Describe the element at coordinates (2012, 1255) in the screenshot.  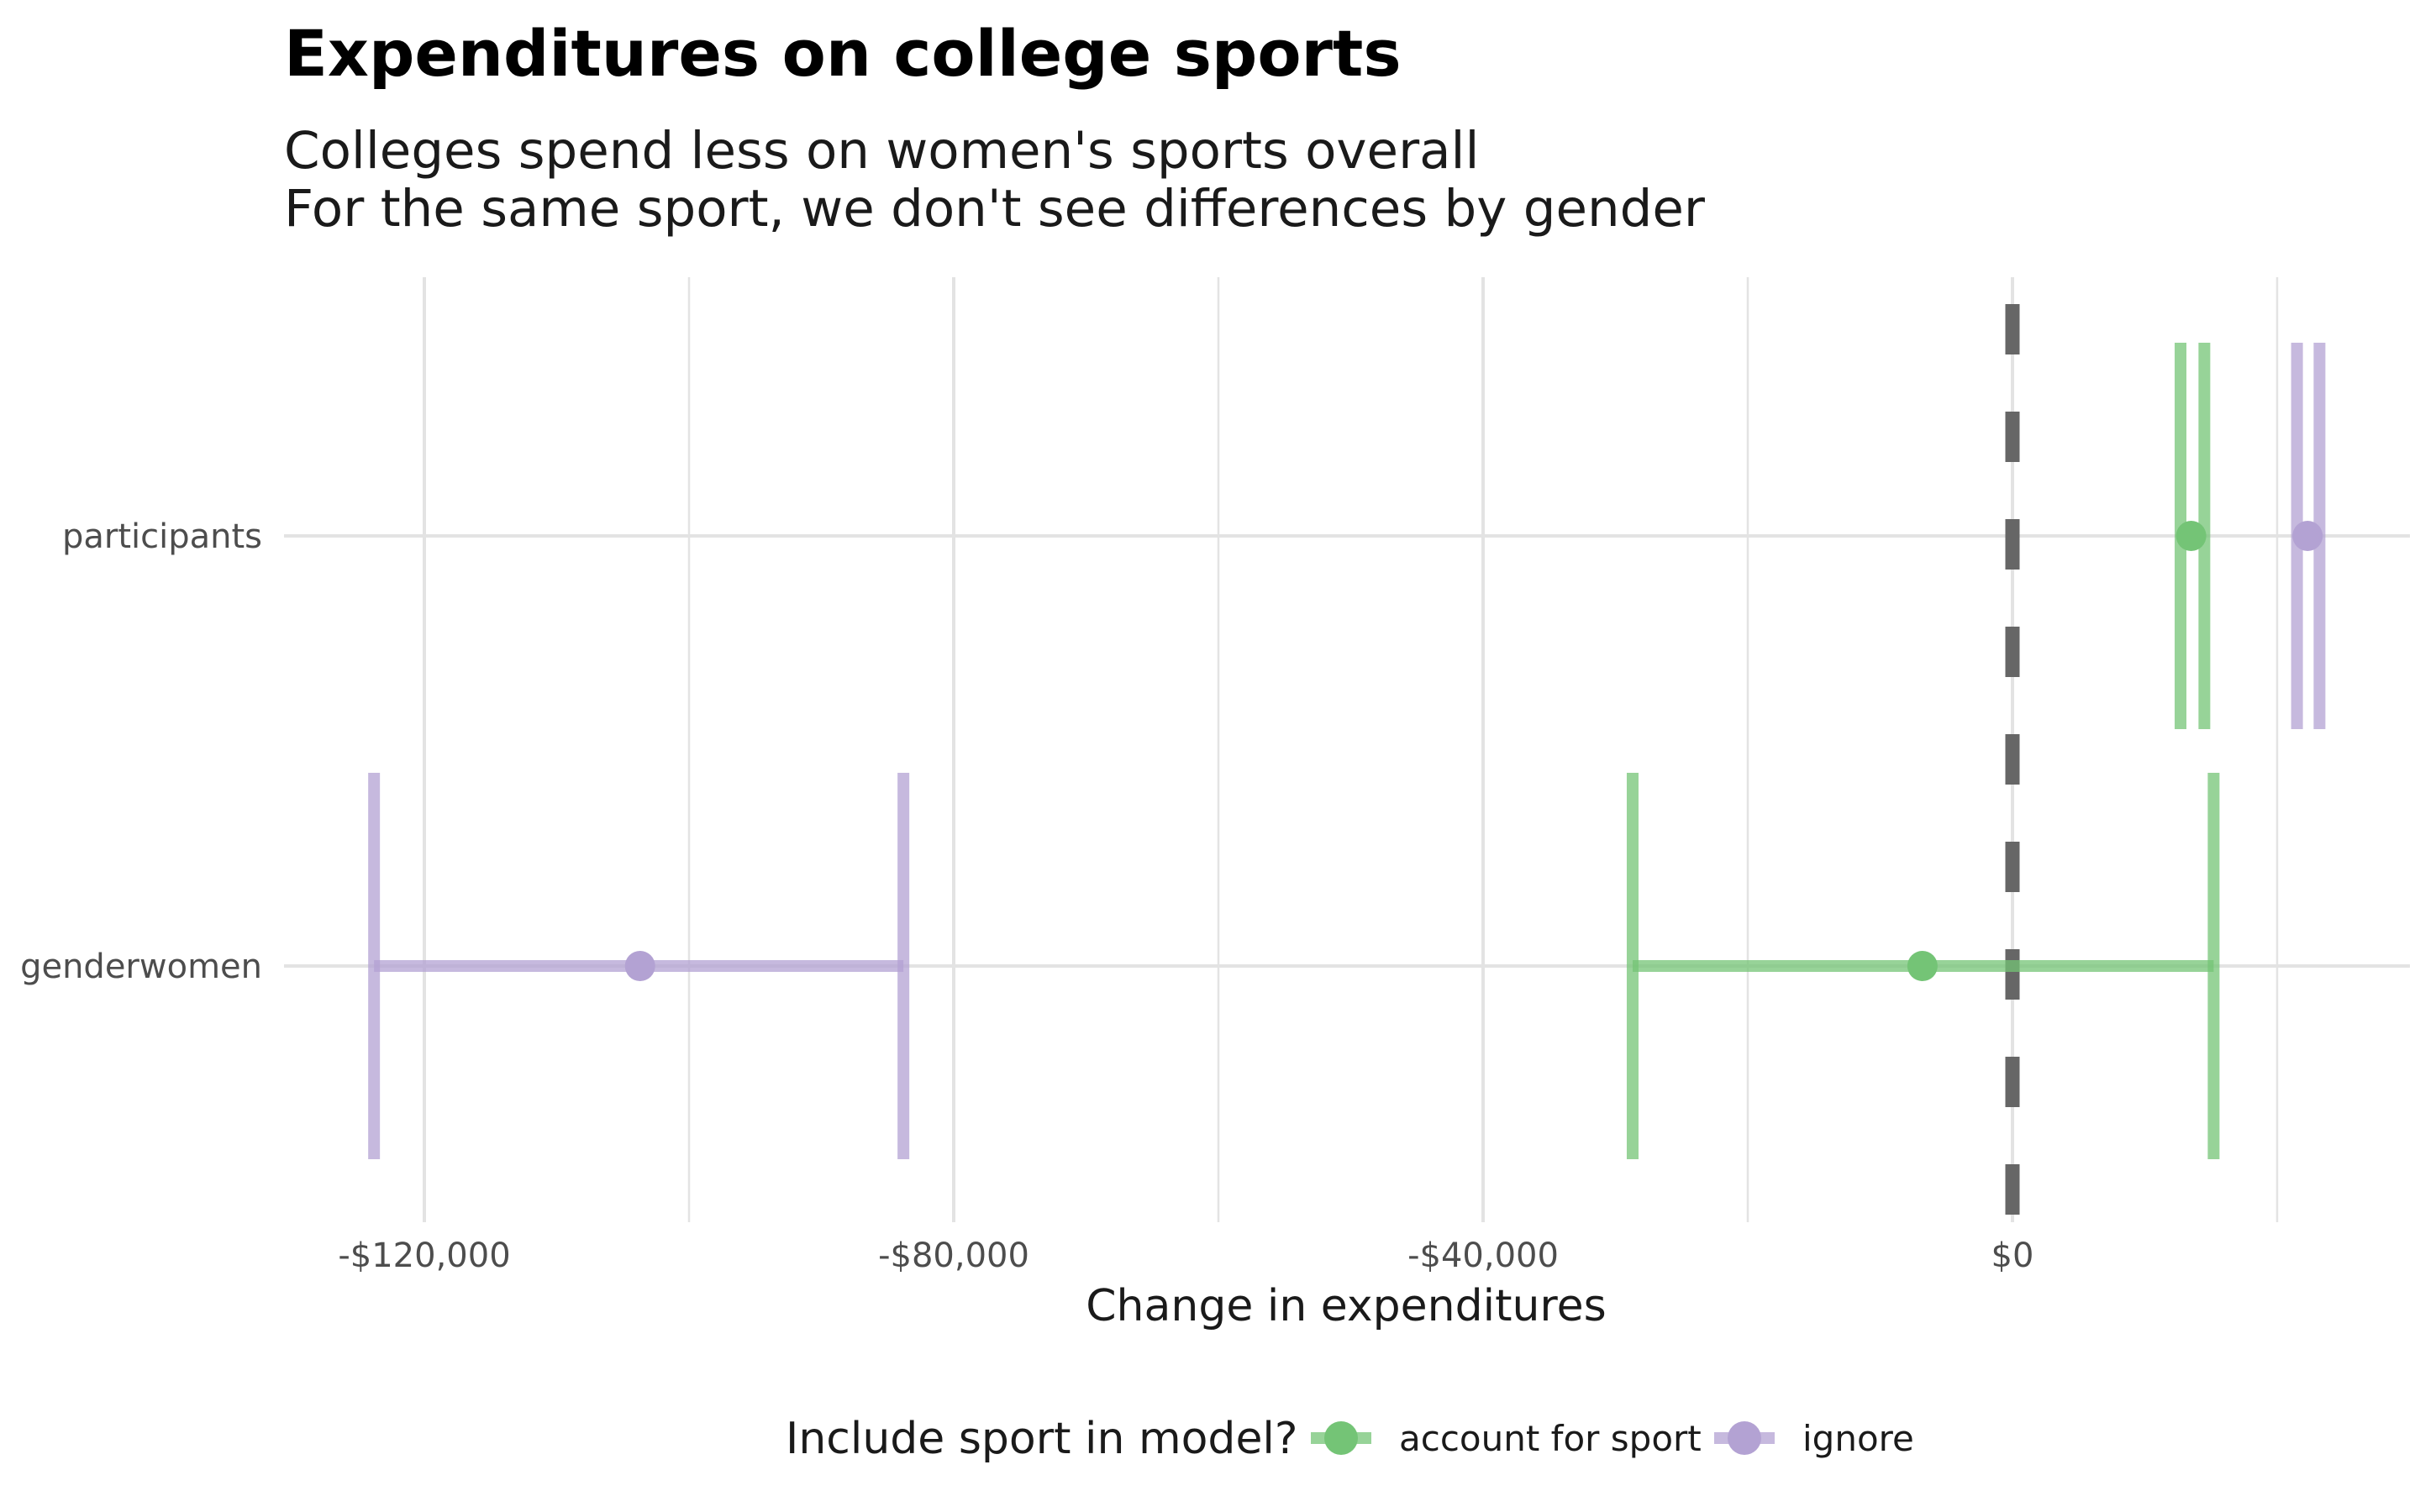
I see `x-tick-label: $0` at that location.